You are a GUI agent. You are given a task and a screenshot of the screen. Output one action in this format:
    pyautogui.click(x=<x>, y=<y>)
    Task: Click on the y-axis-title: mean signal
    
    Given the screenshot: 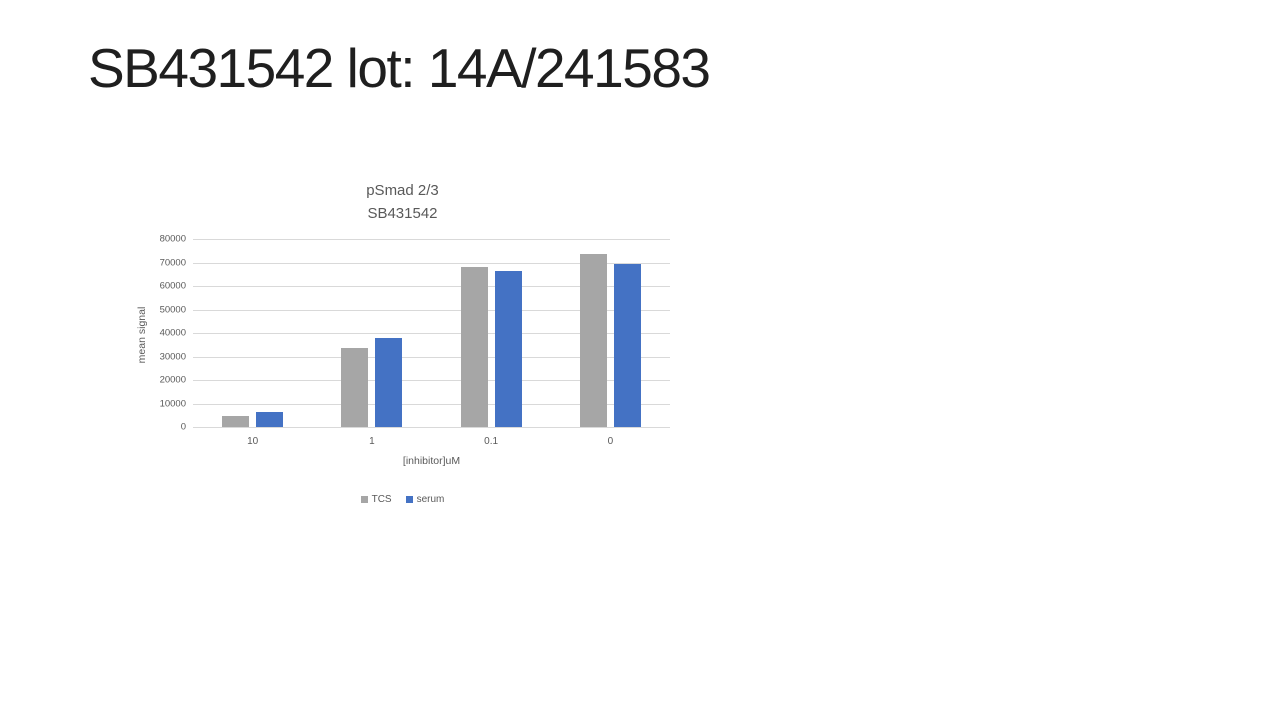 What is the action you would take?
    pyautogui.click(x=142, y=335)
    